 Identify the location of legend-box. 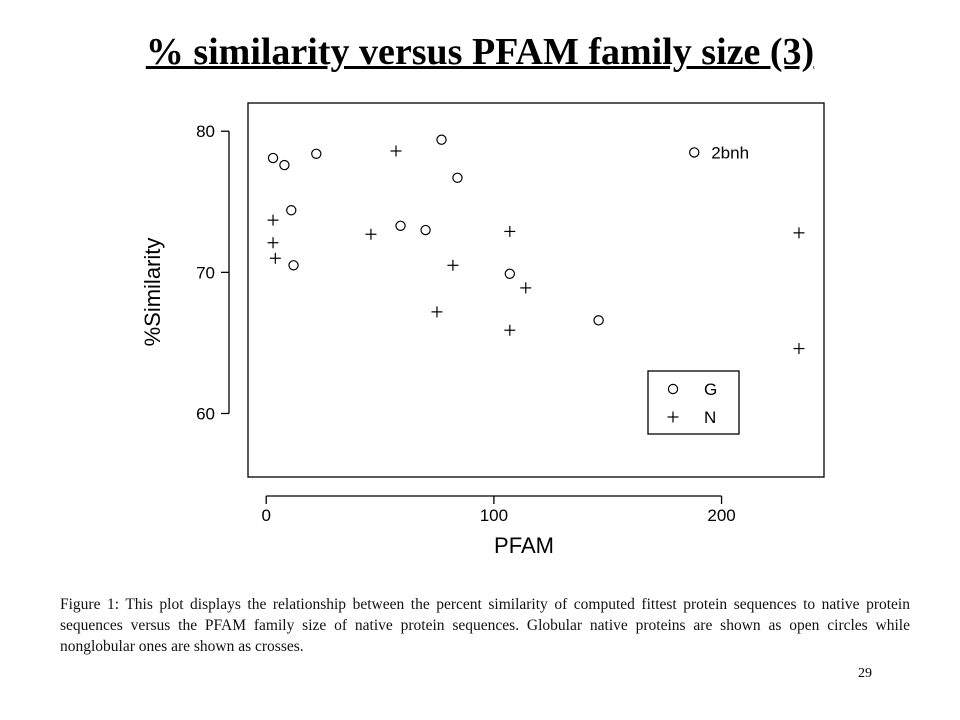
(693, 402).